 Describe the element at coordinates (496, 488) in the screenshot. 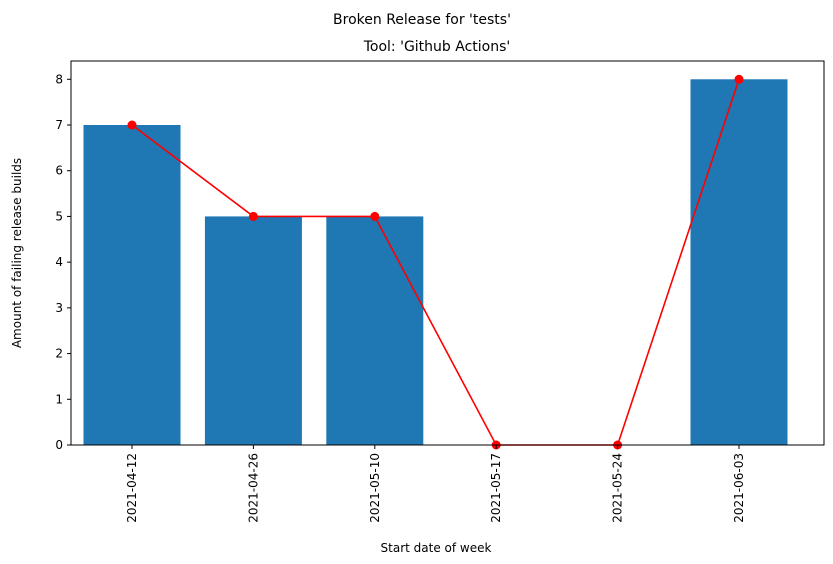

I see `x-tick-label: 2021-05-17` at that location.